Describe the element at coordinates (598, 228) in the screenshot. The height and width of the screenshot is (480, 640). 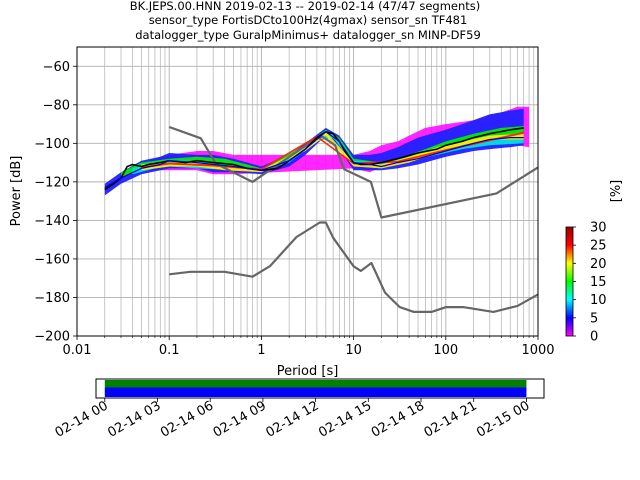
I see `colorbar-tick-label: 30` at that location.